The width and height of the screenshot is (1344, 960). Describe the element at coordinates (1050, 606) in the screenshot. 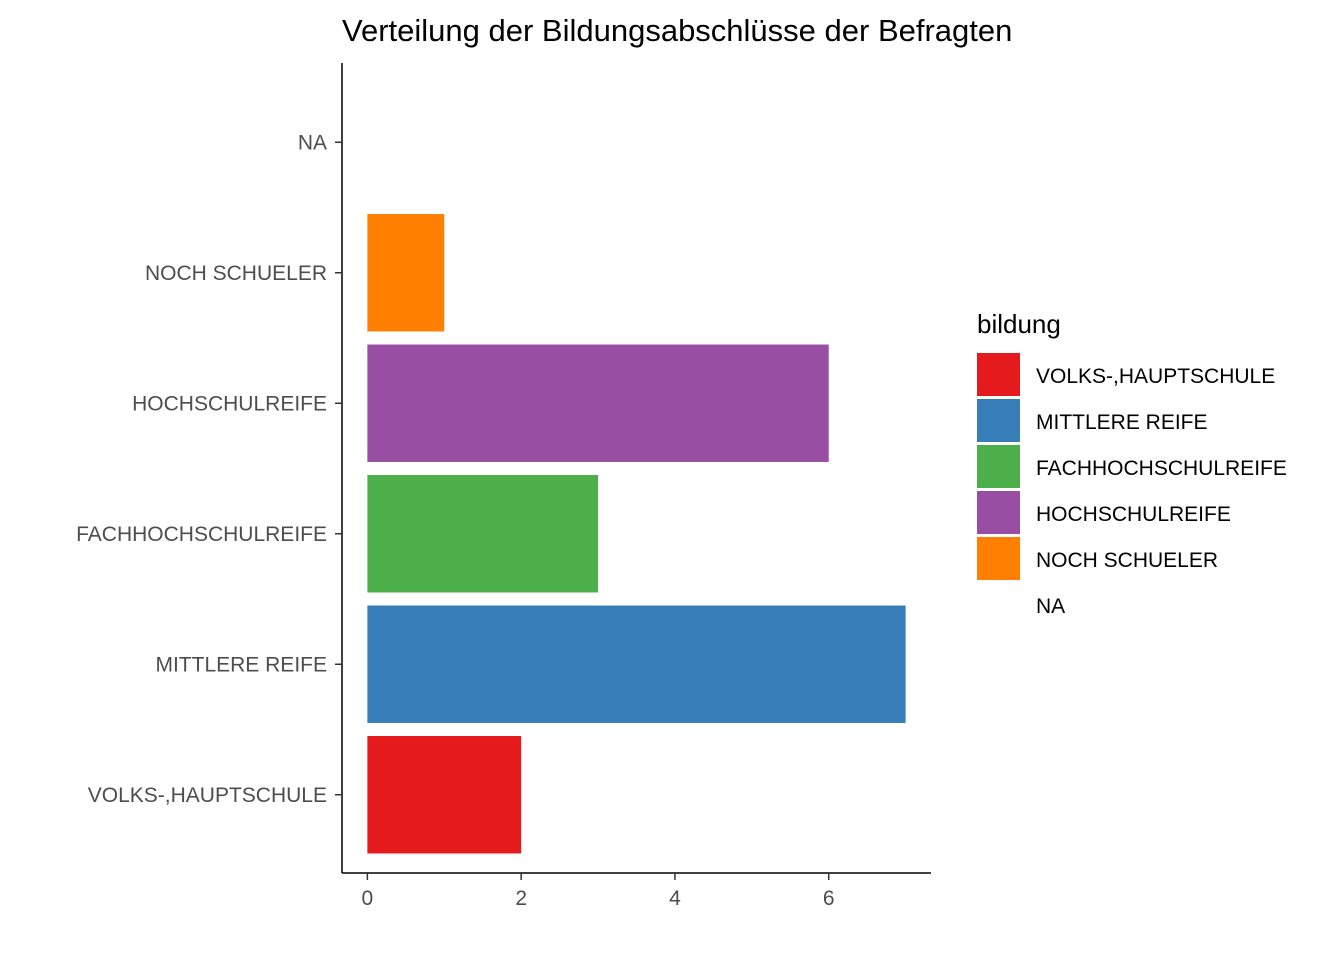

I see `legend-label-na: NA` at that location.